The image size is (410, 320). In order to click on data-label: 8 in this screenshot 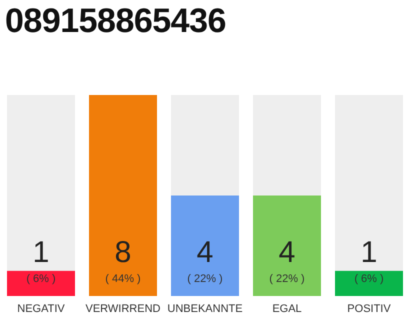, I will do `click(123, 252)`.